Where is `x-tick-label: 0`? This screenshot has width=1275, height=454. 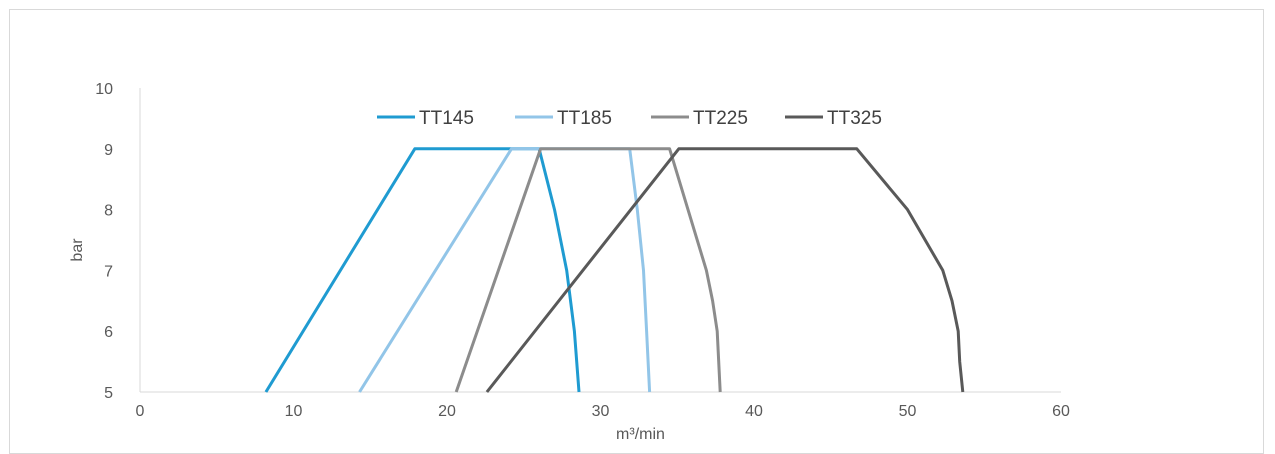 x-tick-label: 0 is located at coordinates (140, 411).